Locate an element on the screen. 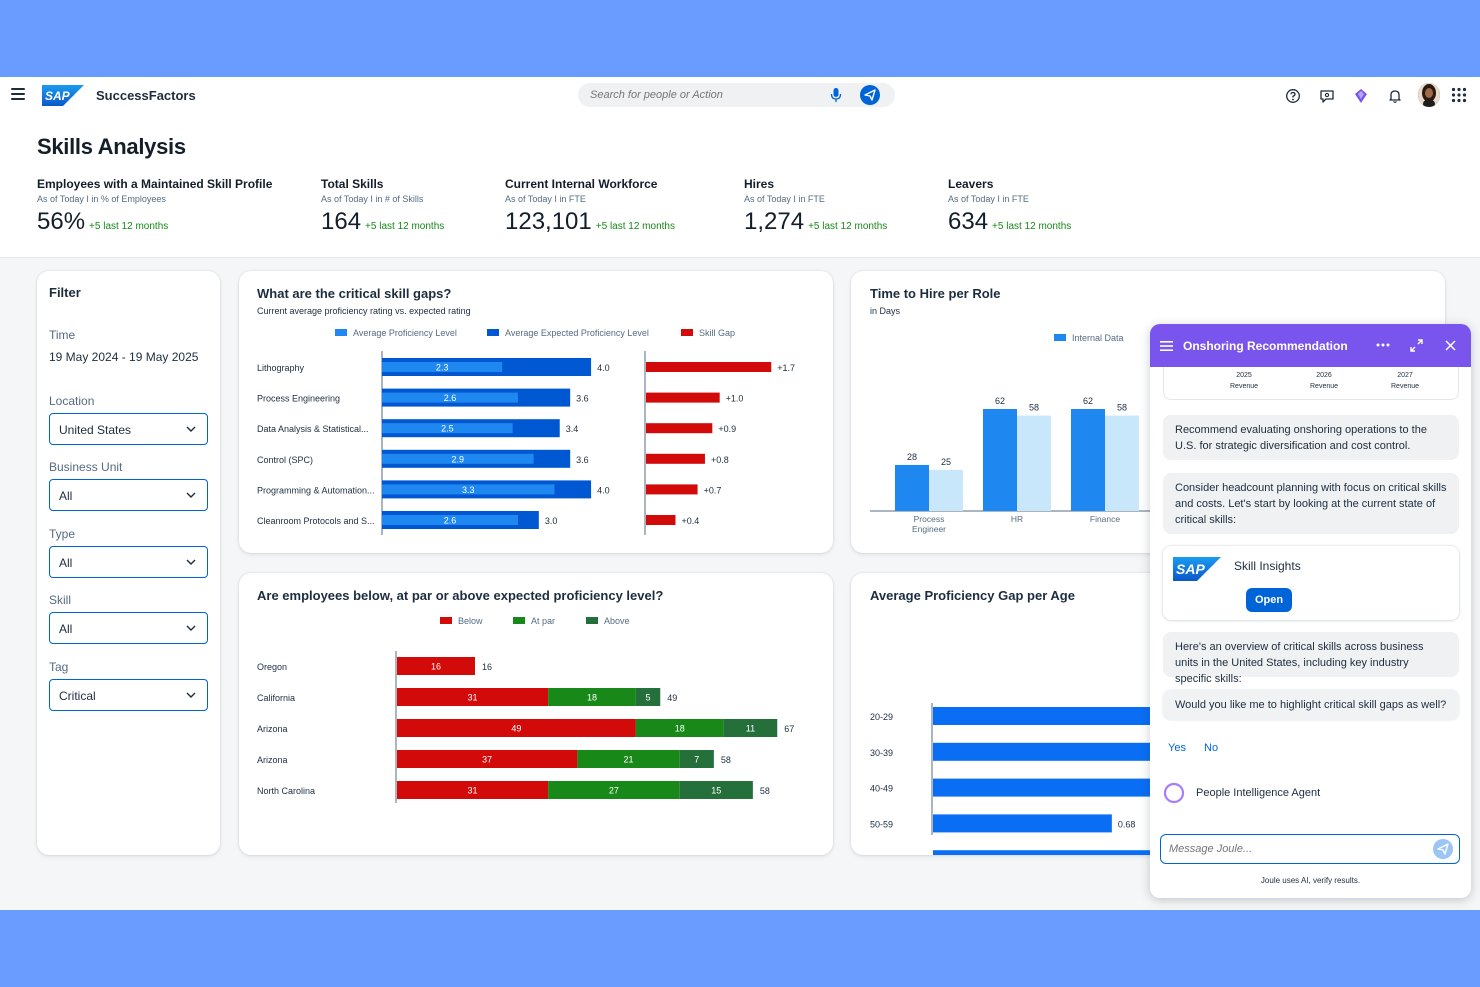 This screenshot has width=1480, height=987. kpi-title: Hires is located at coordinates (759, 184).